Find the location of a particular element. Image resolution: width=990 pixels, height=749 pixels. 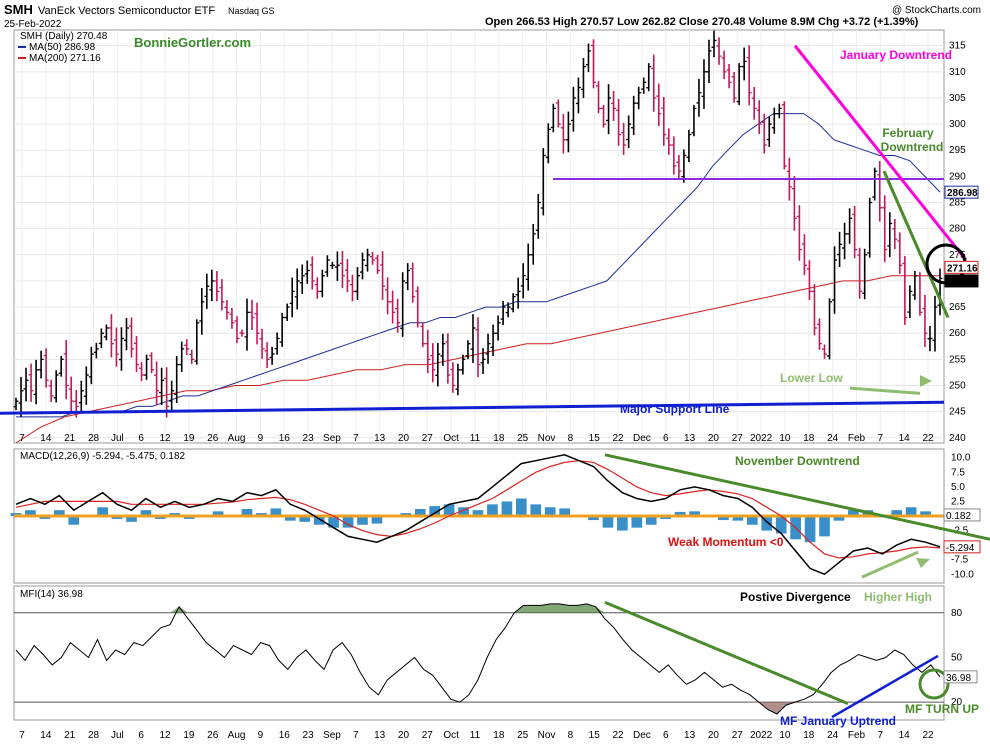

annotation-february-downtrend-1: February is located at coordinates (908, 133).